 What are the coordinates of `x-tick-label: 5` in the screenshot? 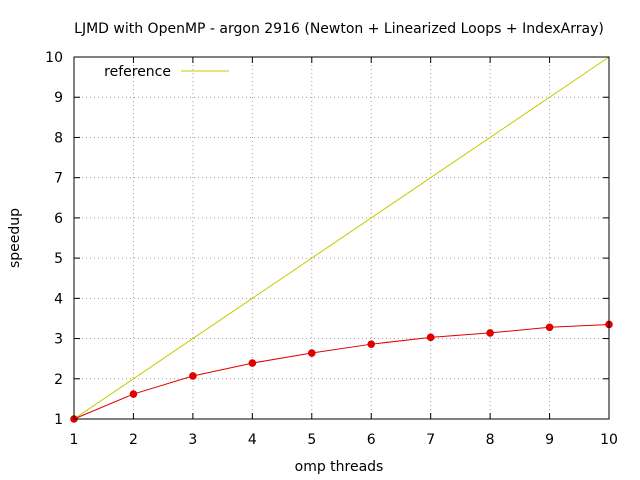 It's located at (311, 440).